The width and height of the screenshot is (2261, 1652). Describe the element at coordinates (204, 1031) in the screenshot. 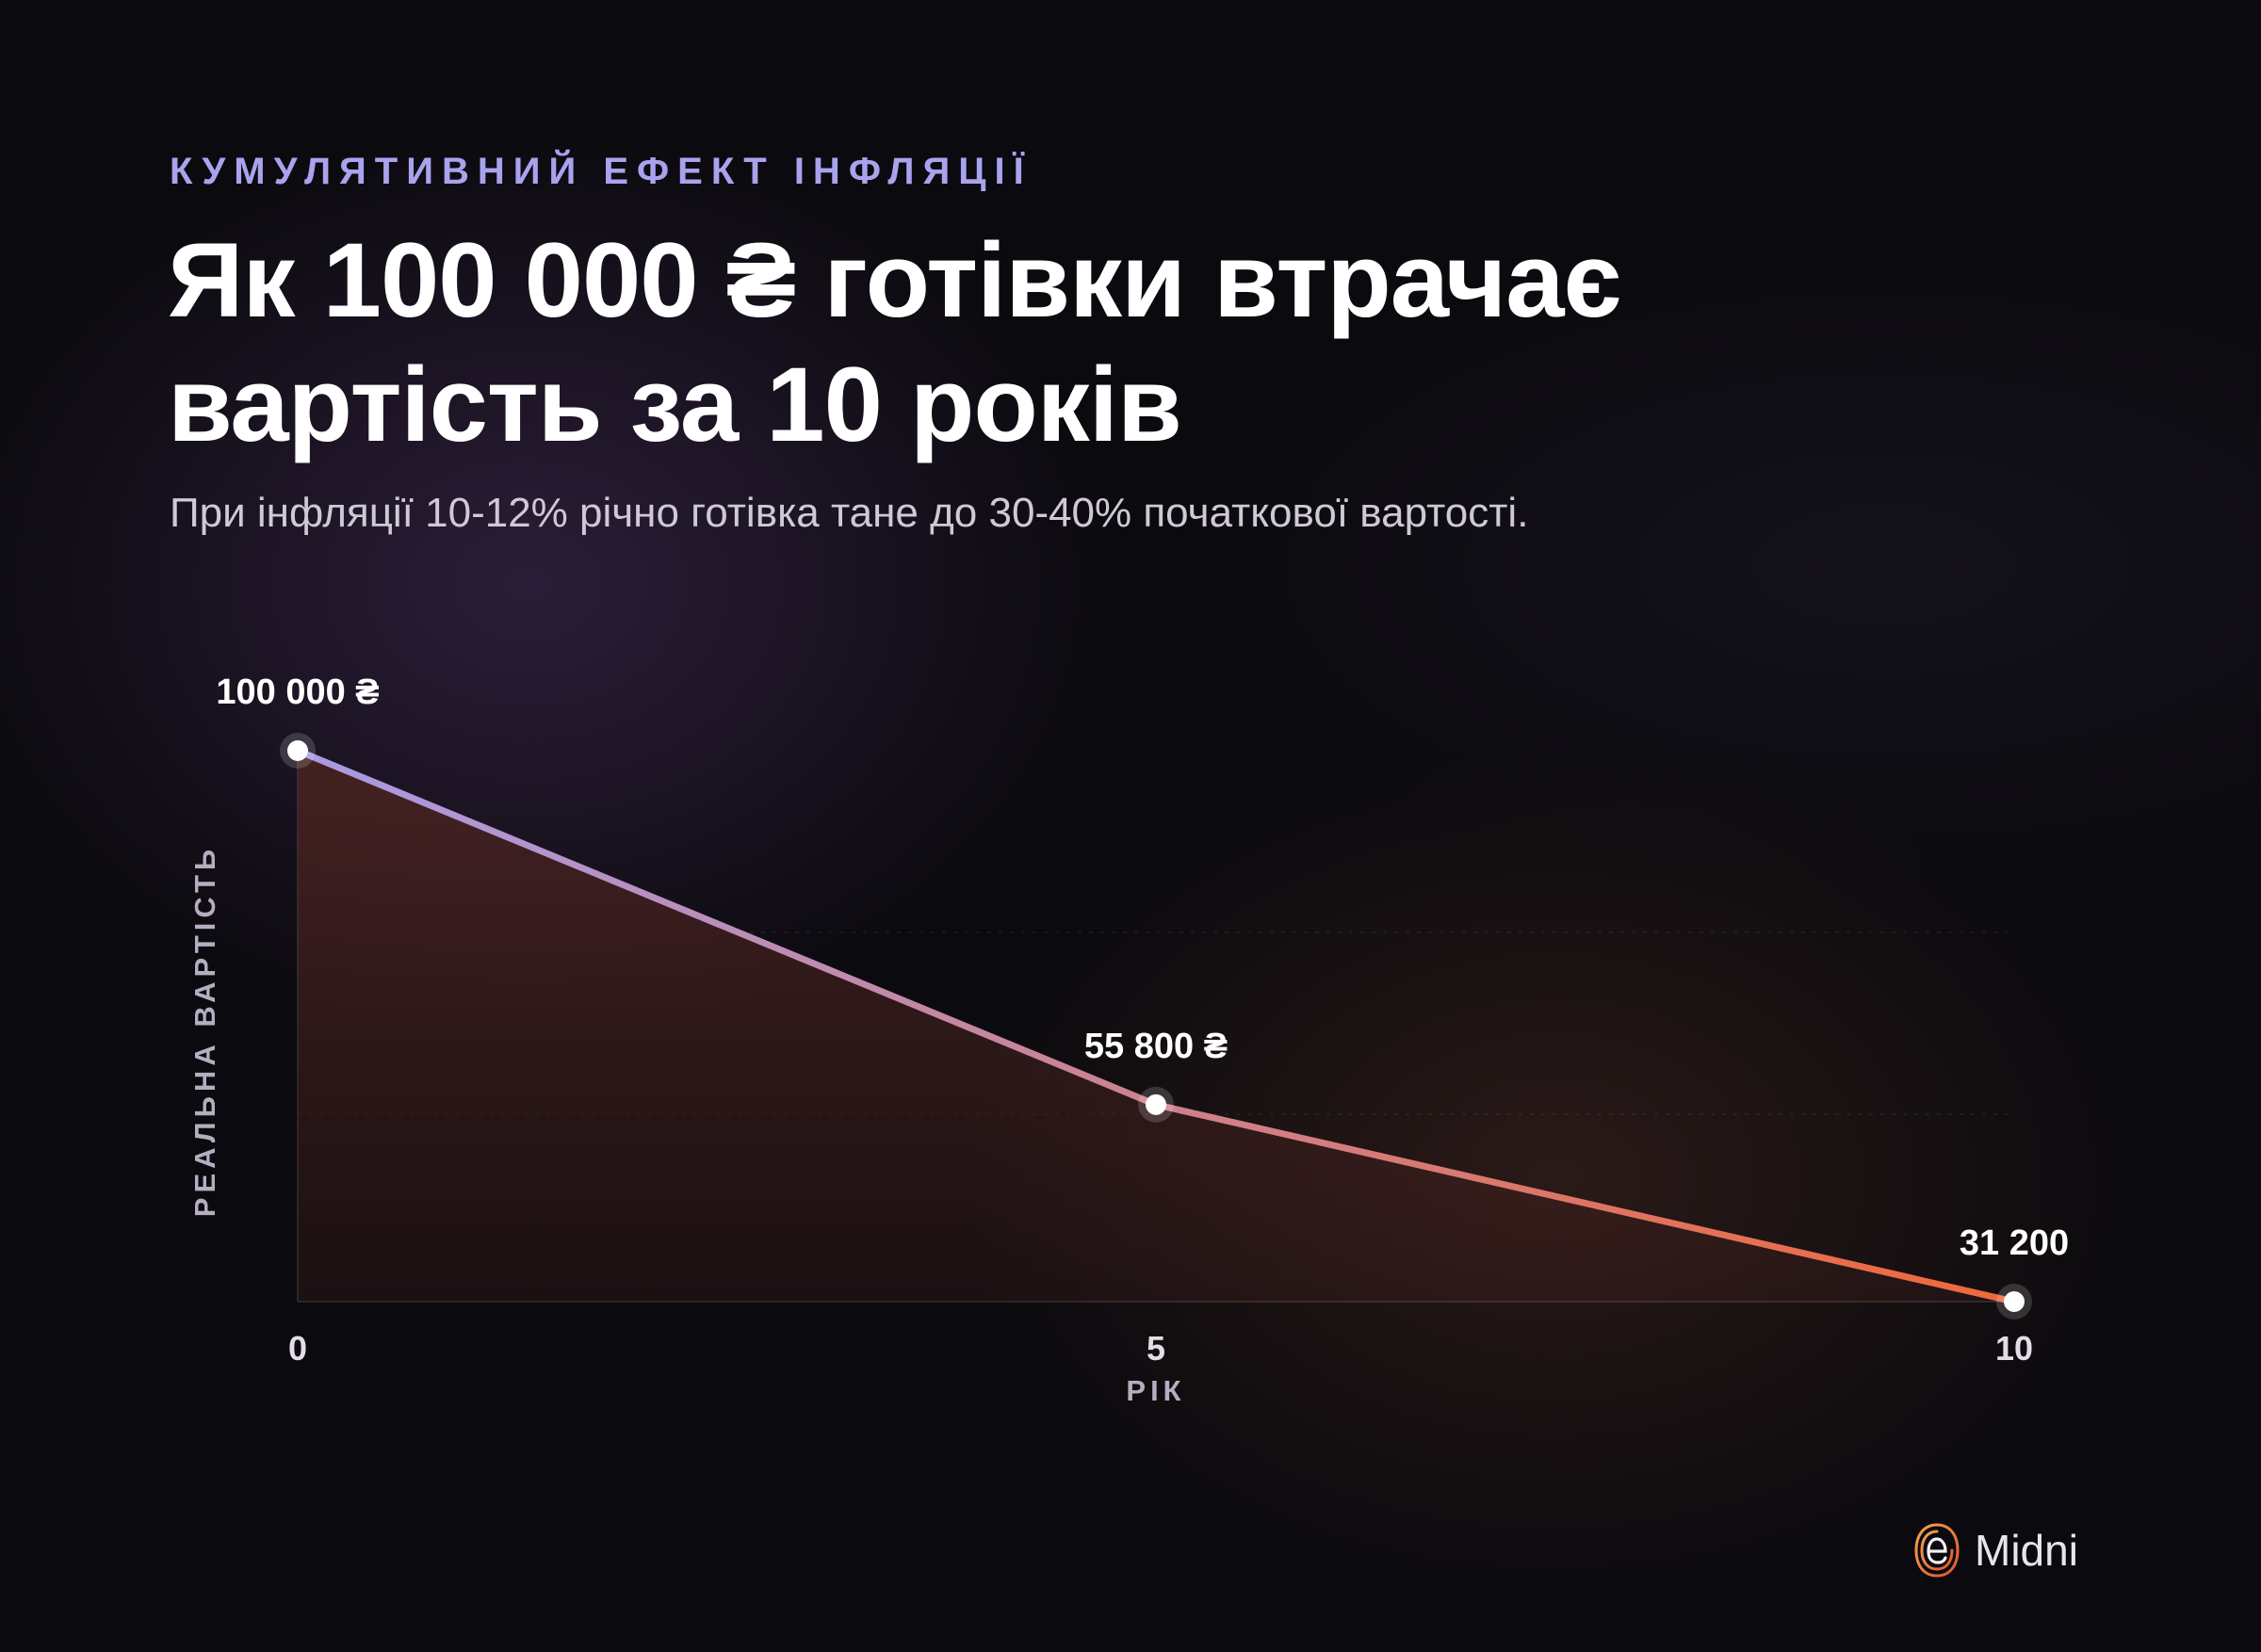

I see `y-axis-label: РЕАЛЬНА ВАРТІСТЬ` at that location.